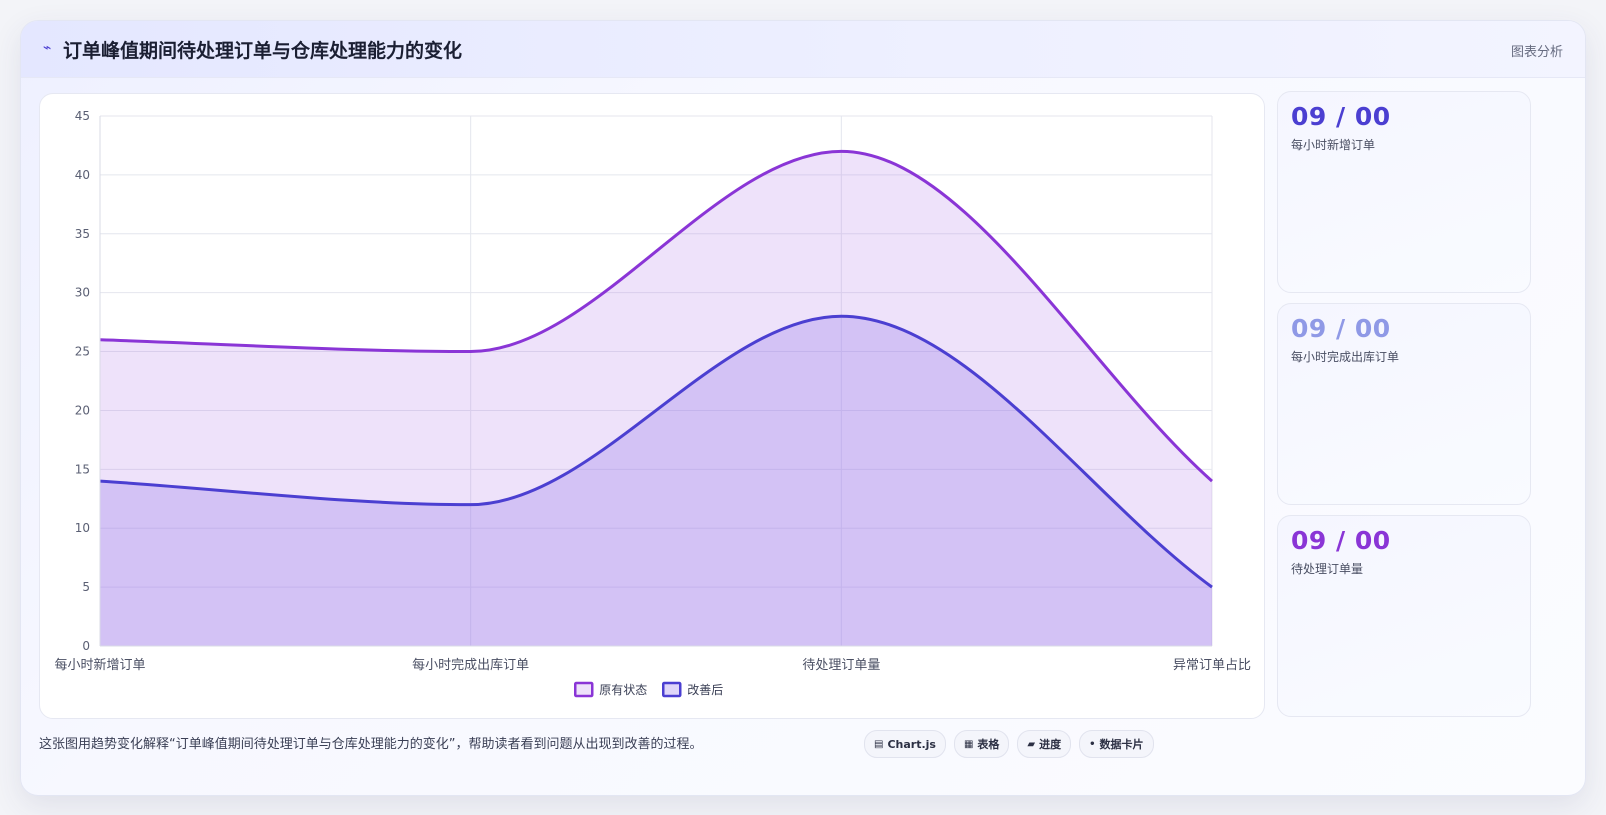 The height and width of the screenshot is (815, 1606). I want to click on y-tick-label: 30, so click(82, 293).